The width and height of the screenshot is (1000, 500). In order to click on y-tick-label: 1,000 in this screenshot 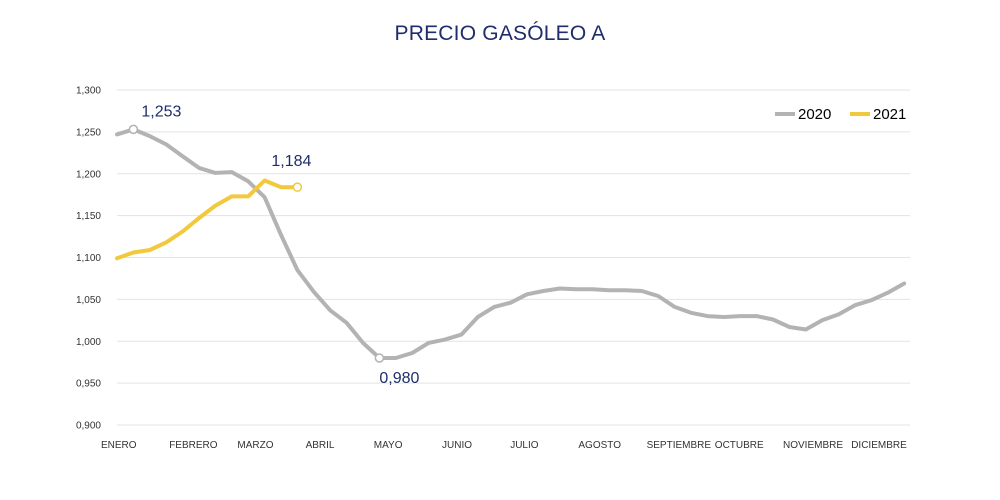, I will do `click(88, 342)`.